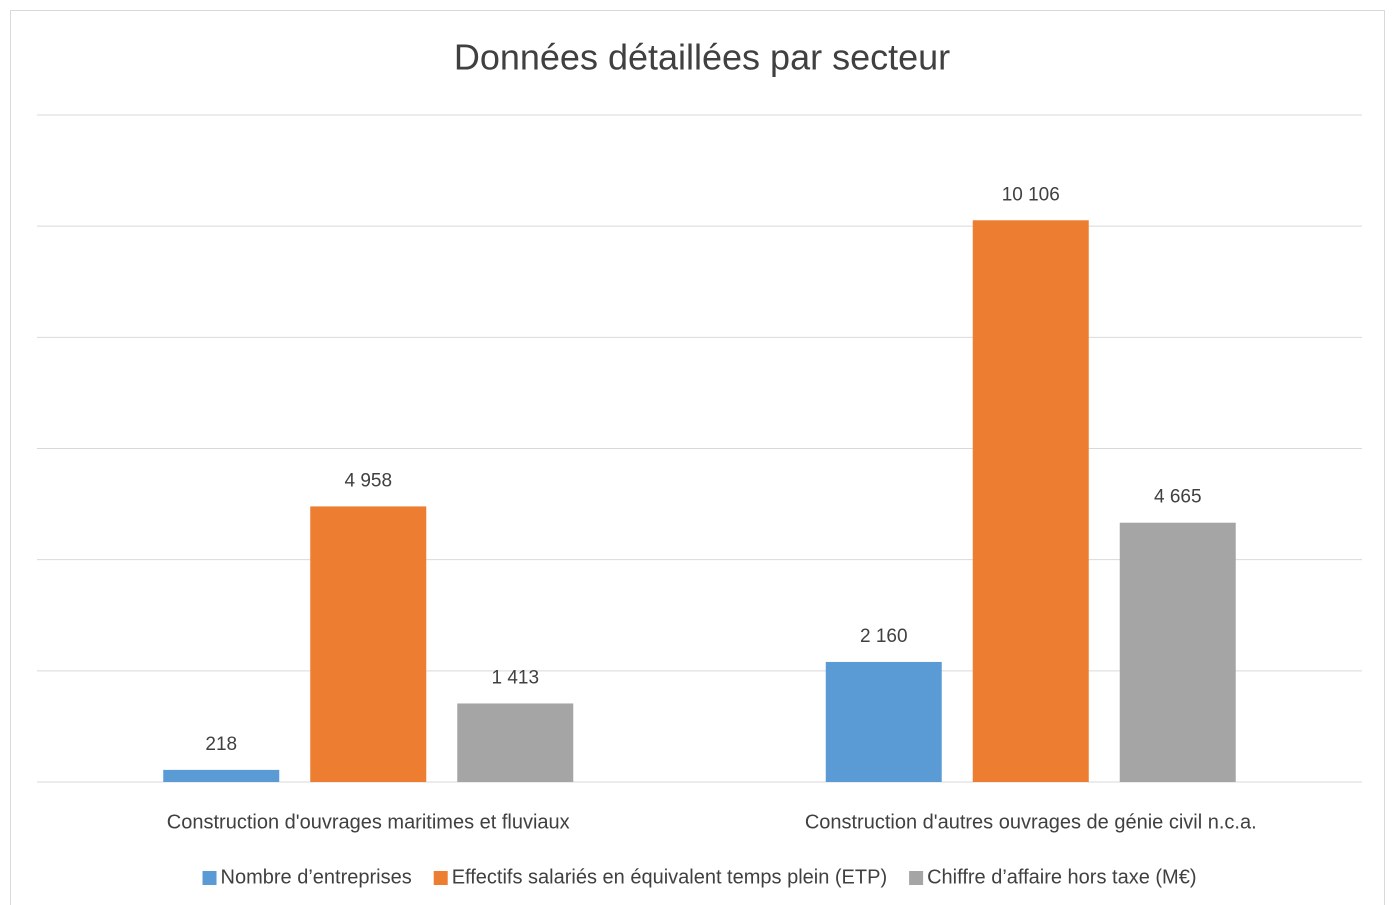 Image resolution: width=1395 pixels, height=905 pixels. I want to click on legend-label: Chiffre d’affaire hors taxe (M€), so click(1061, 877).